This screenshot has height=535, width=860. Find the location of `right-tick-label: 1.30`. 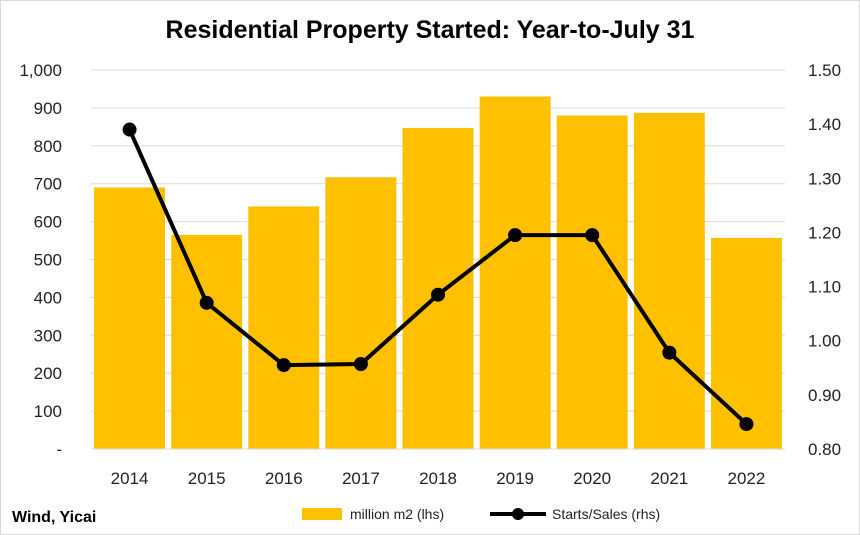

right-tick-label: 1.30 is located at coordinates (824, 178).